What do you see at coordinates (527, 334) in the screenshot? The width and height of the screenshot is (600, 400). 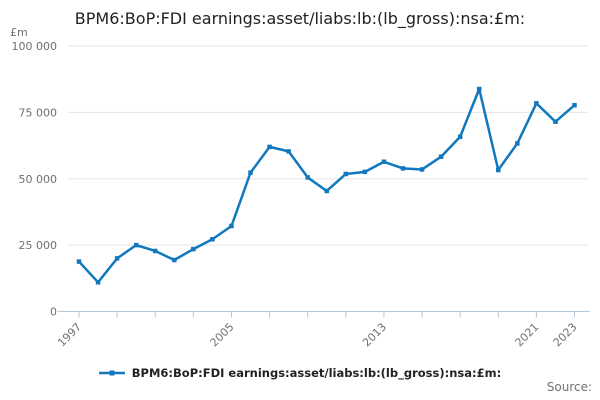 I see `x-axis-tick-label: 2021` at bounding box center [527, 334].